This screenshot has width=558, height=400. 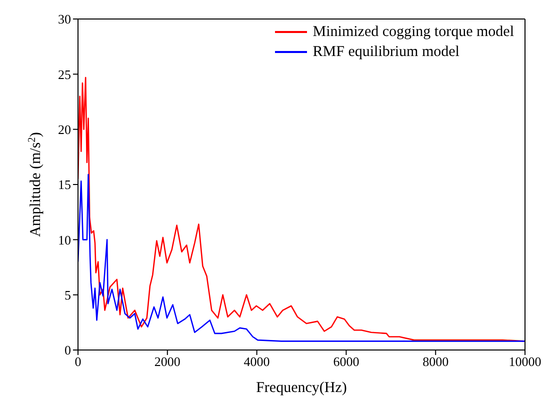 What do you see at coordinates (346, 362) in the screenshot?
I see `x-tick-label: 6000` at bounding box center [346, 362].